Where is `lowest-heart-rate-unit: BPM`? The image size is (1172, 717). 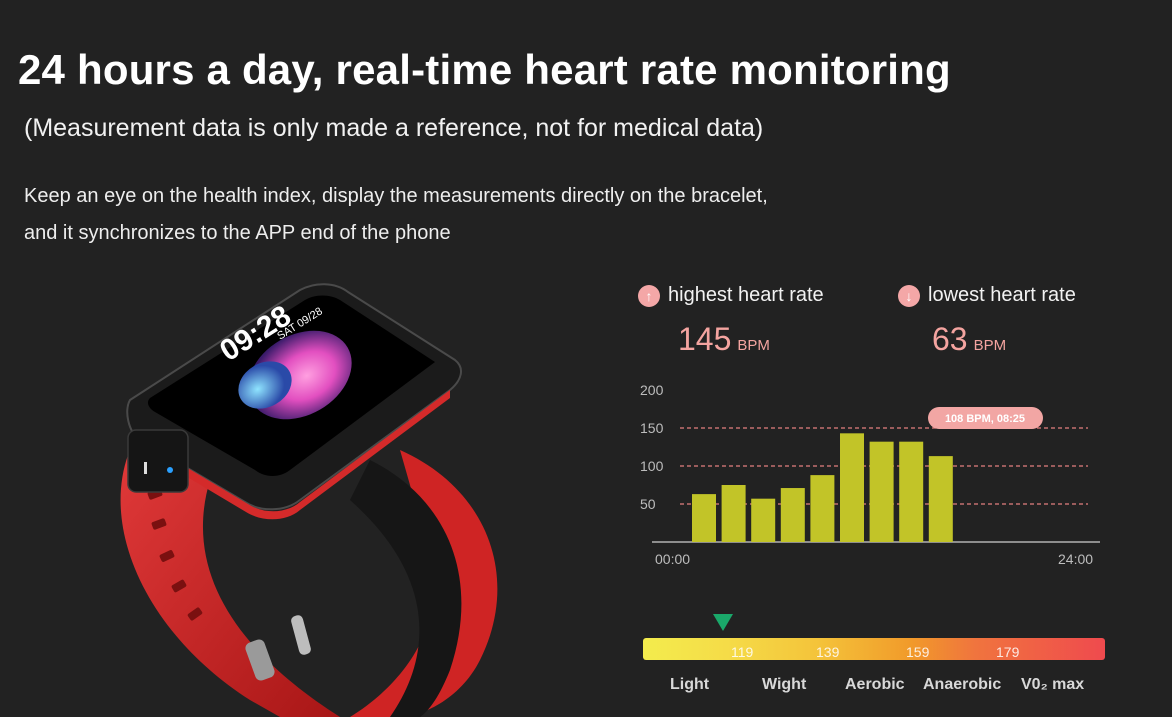
lowest-heart-rate-unit: BPM is located at coordinates (990, 345).